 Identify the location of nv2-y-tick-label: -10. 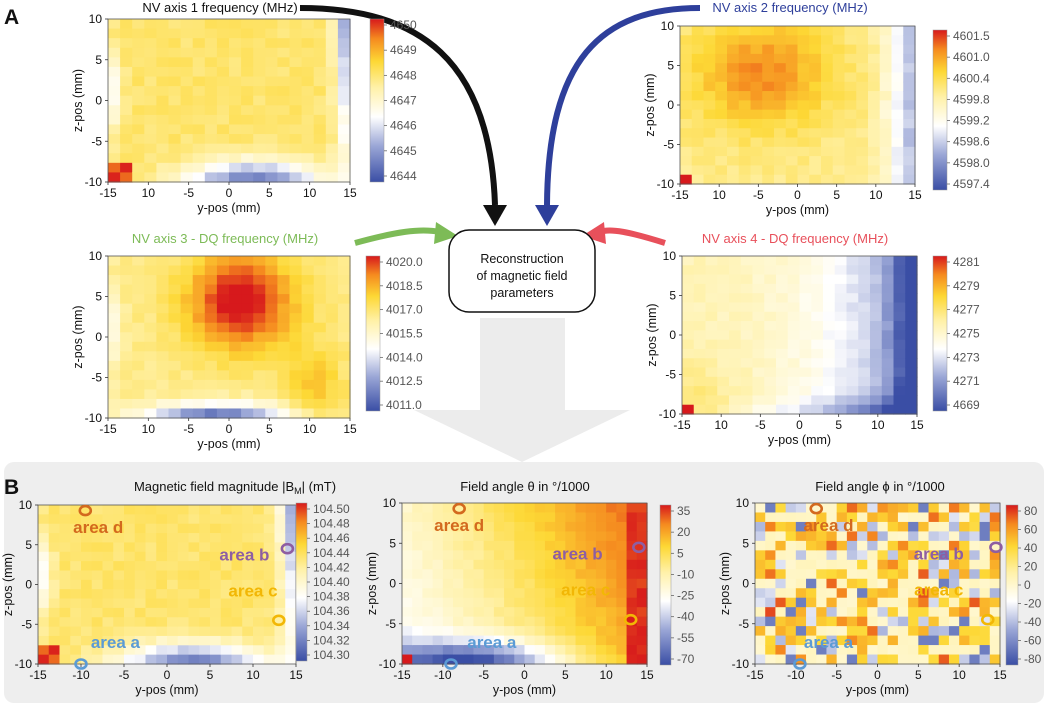
(666, 184).